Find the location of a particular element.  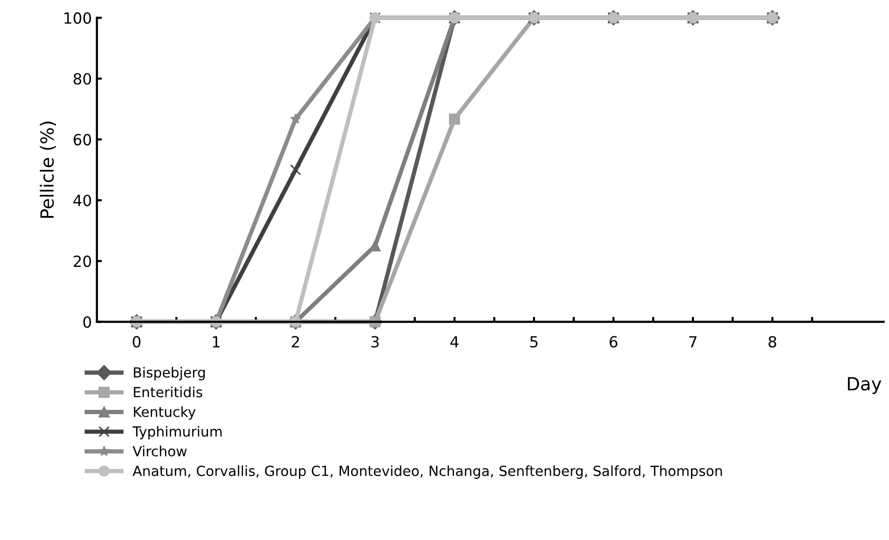

legend-label: Anatum, Corvallis, Group C1, Montevideo, Nchanga, Senftenberg, Salford, Thompson is located at coordinates (427, 472).